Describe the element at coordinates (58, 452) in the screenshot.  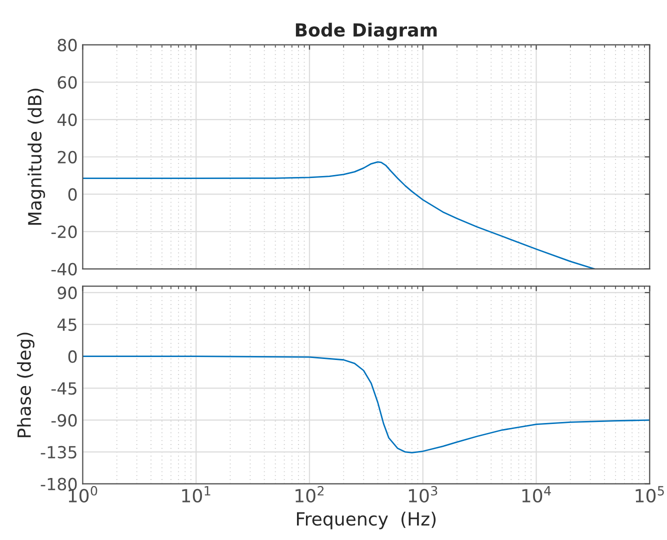
I see `y-tick-label: -135` at that location.